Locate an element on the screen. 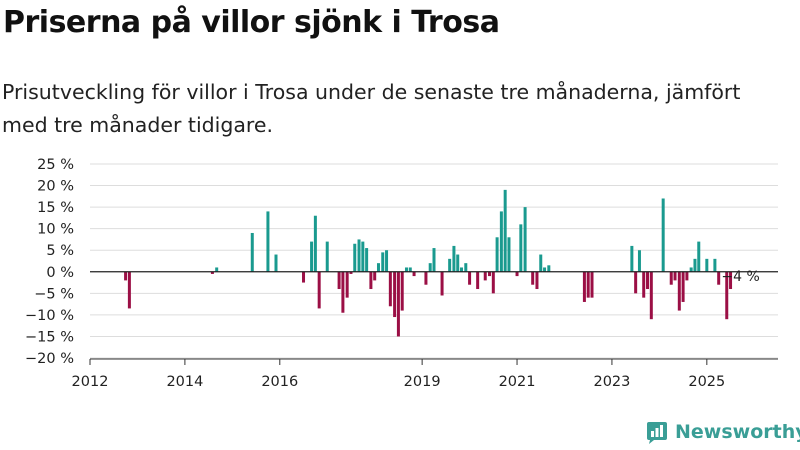  newsworthy-logo-icon is located at coordinates (657, 433).